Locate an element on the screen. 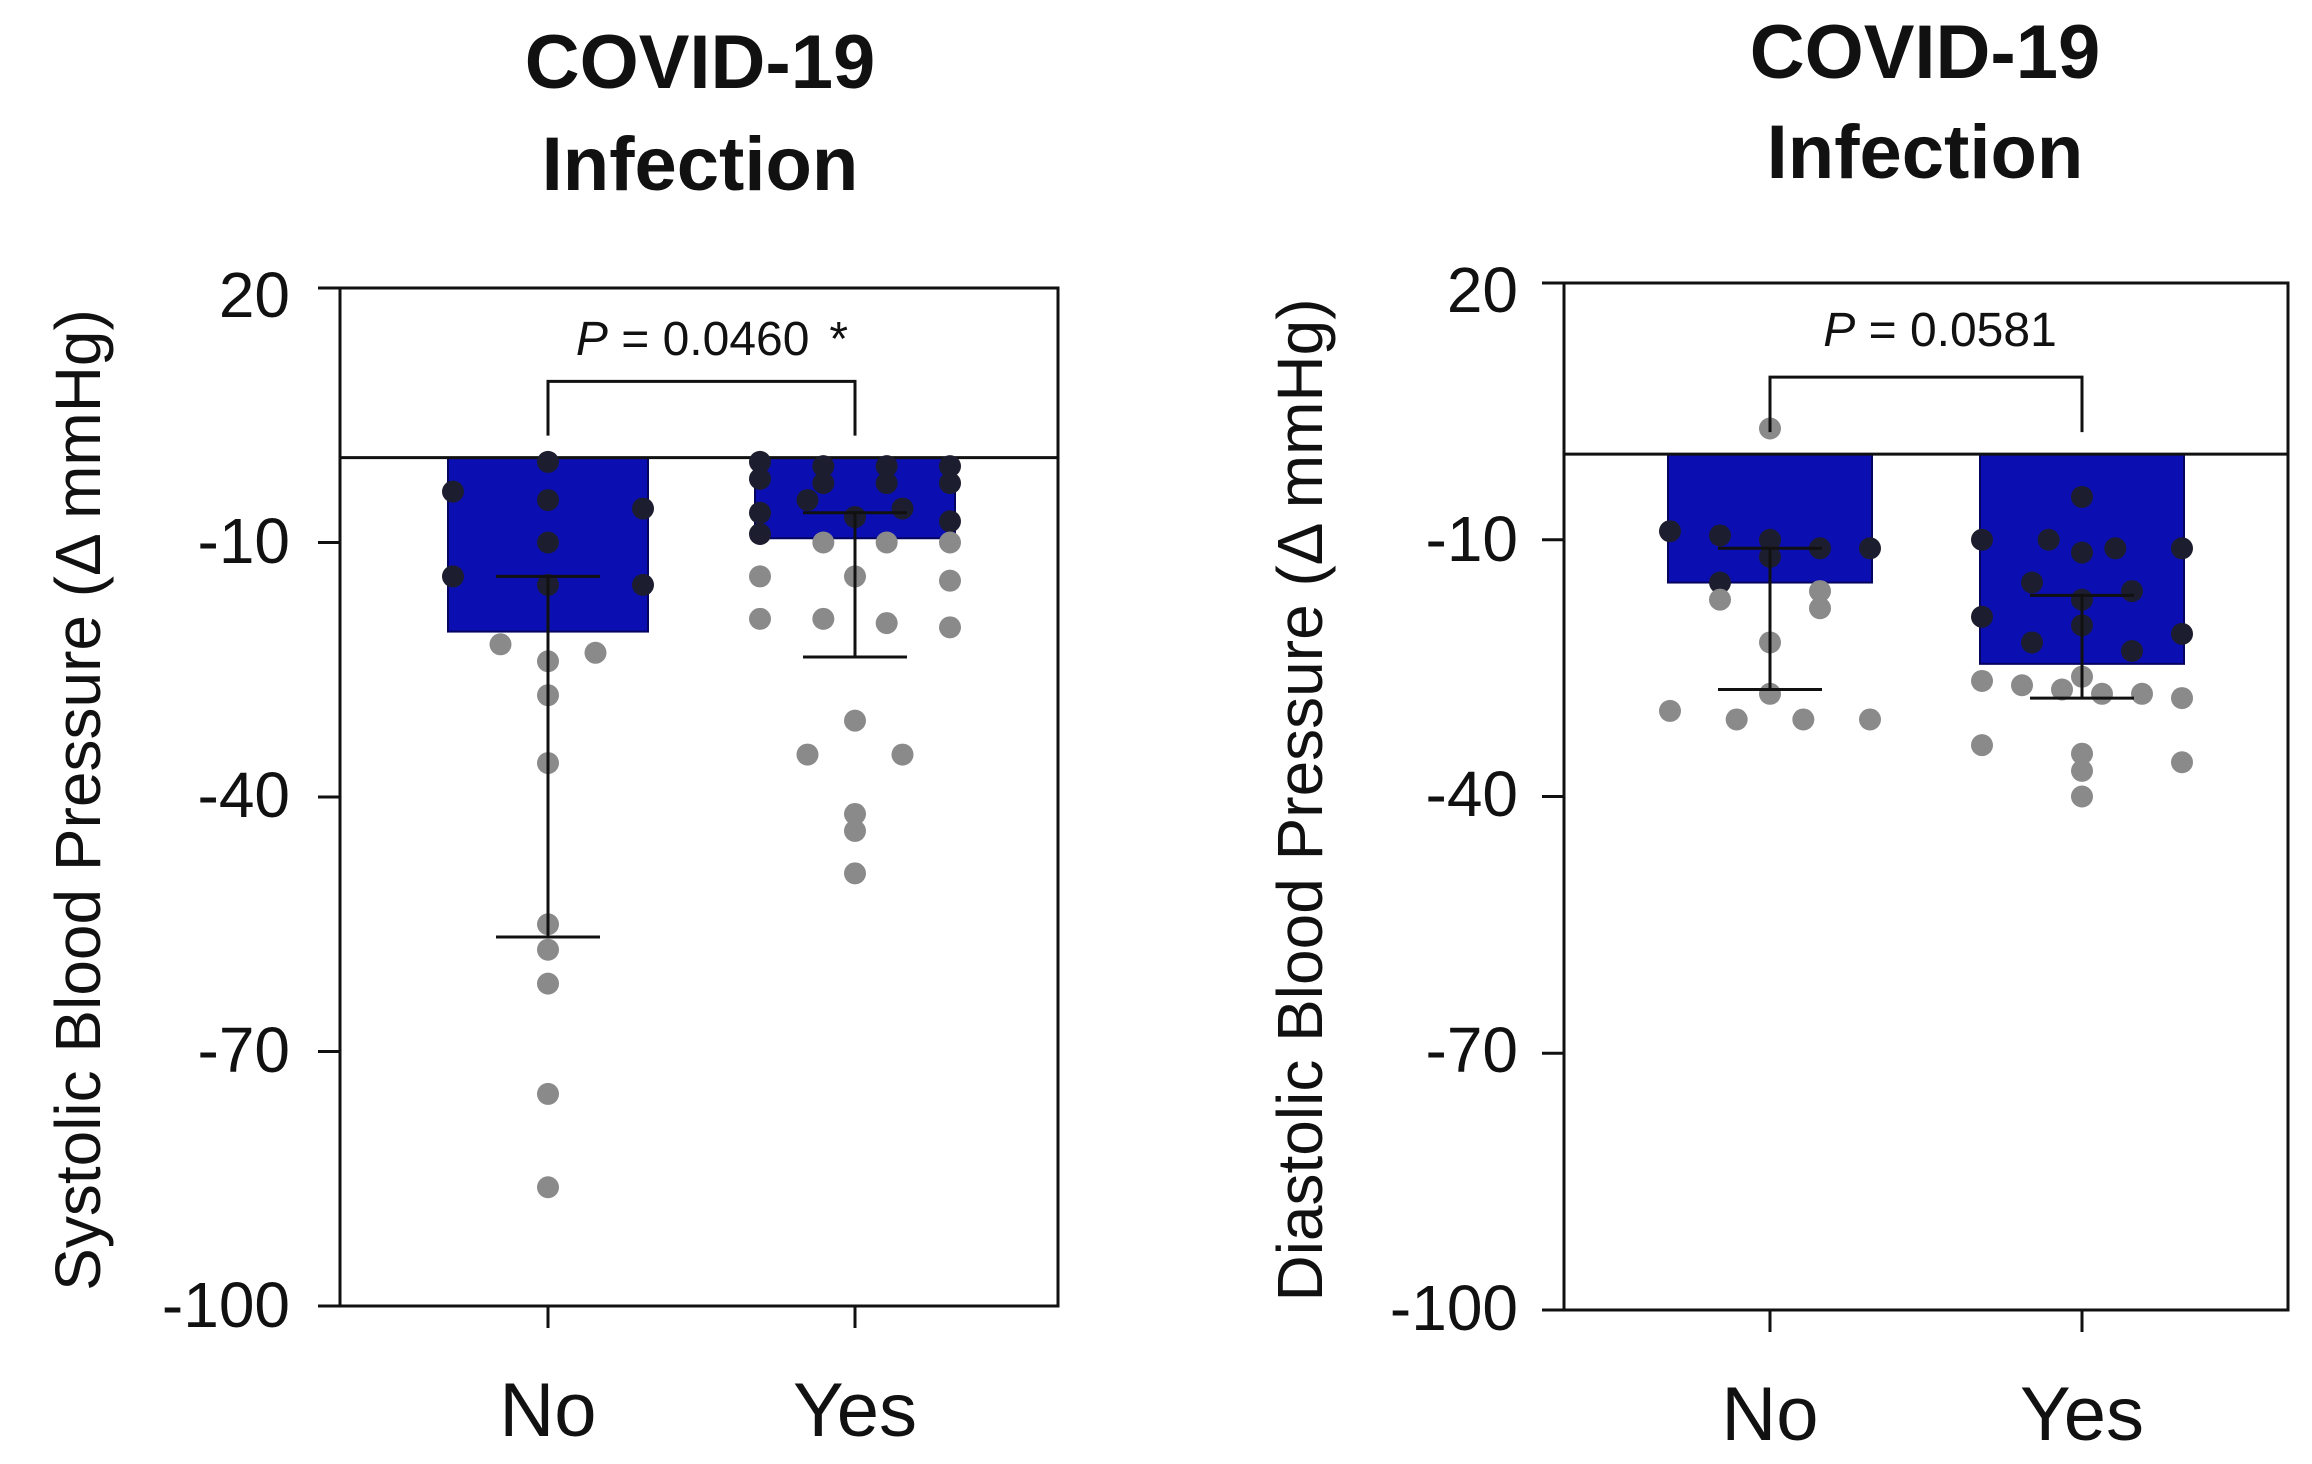 The height and width of the screenshot is (1464, 2312). p-value-annotation: P = 0.0460 * is located at coordinates (712, 339).